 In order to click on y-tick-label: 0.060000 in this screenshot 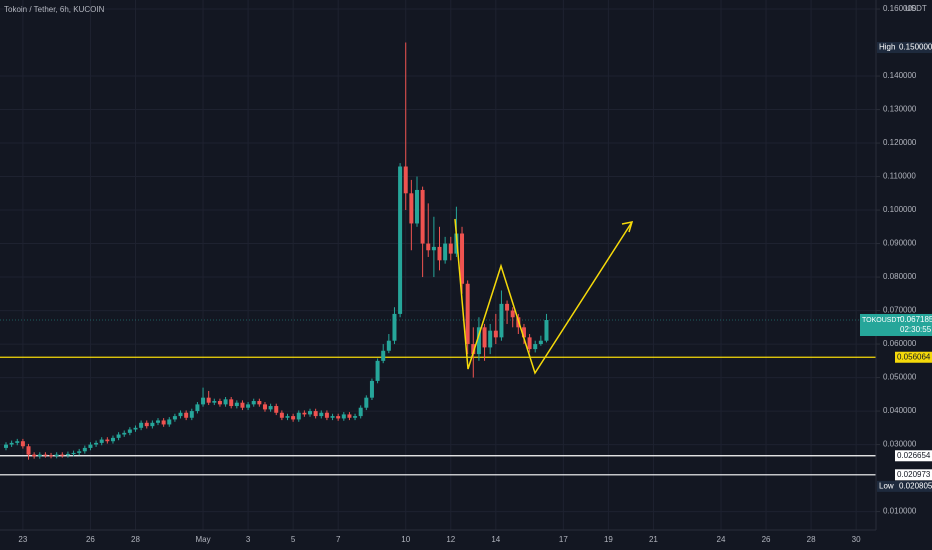, I will do `click(900, 343)`.